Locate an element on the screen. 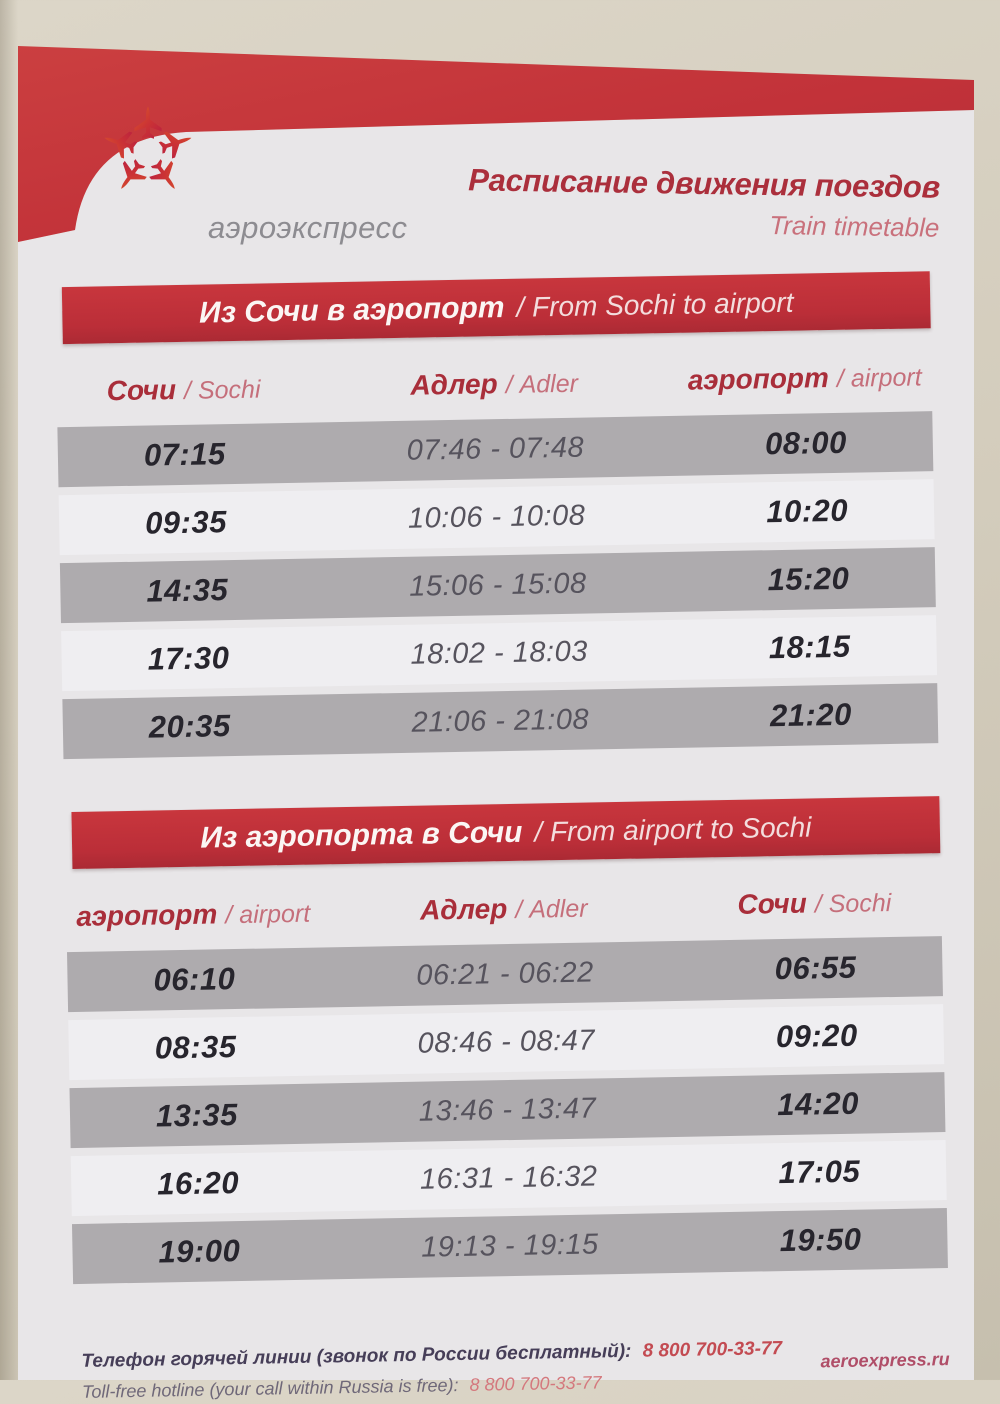  table-row: 07:15 07:46 - 07:48 08:00 is located at coordinates (495, 449).